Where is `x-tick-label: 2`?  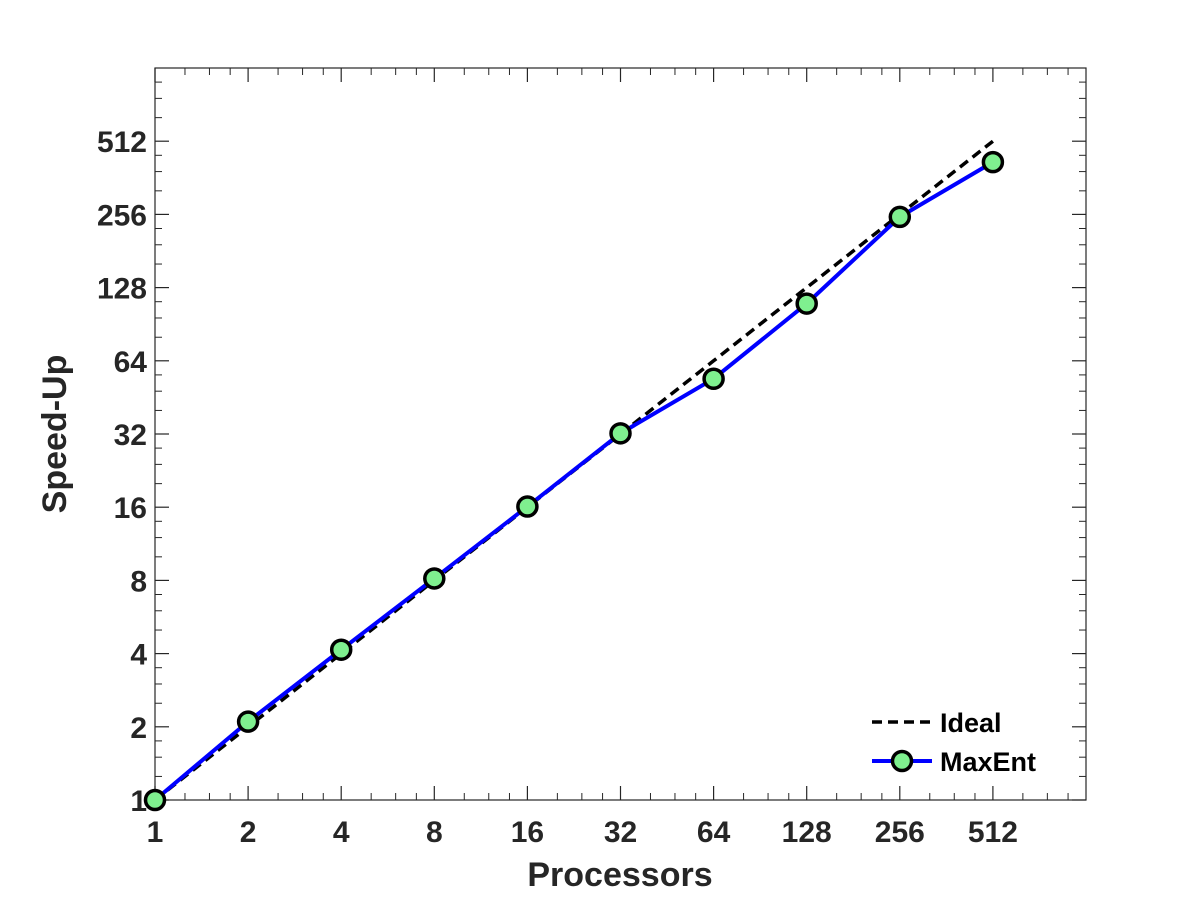
x-tick-label: 2 is located at coordinates (248, 832).